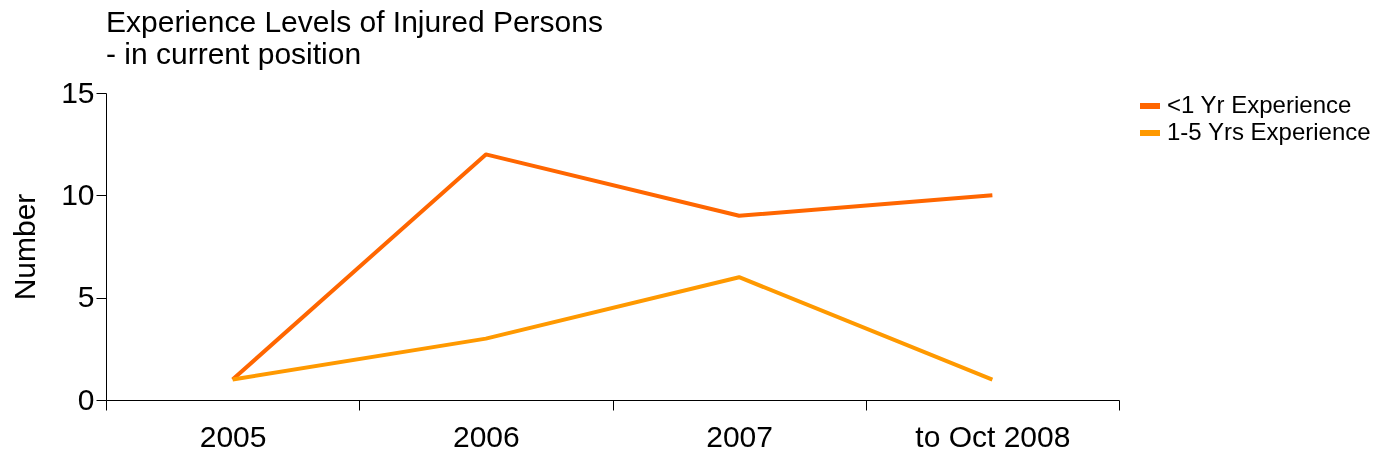 The width and height of the screenshot is (1382, 460). What do you see at coordinates (739, 436) in the screenshot?
I see `x-tick-label: 2007` at bounding box center [739, 436].